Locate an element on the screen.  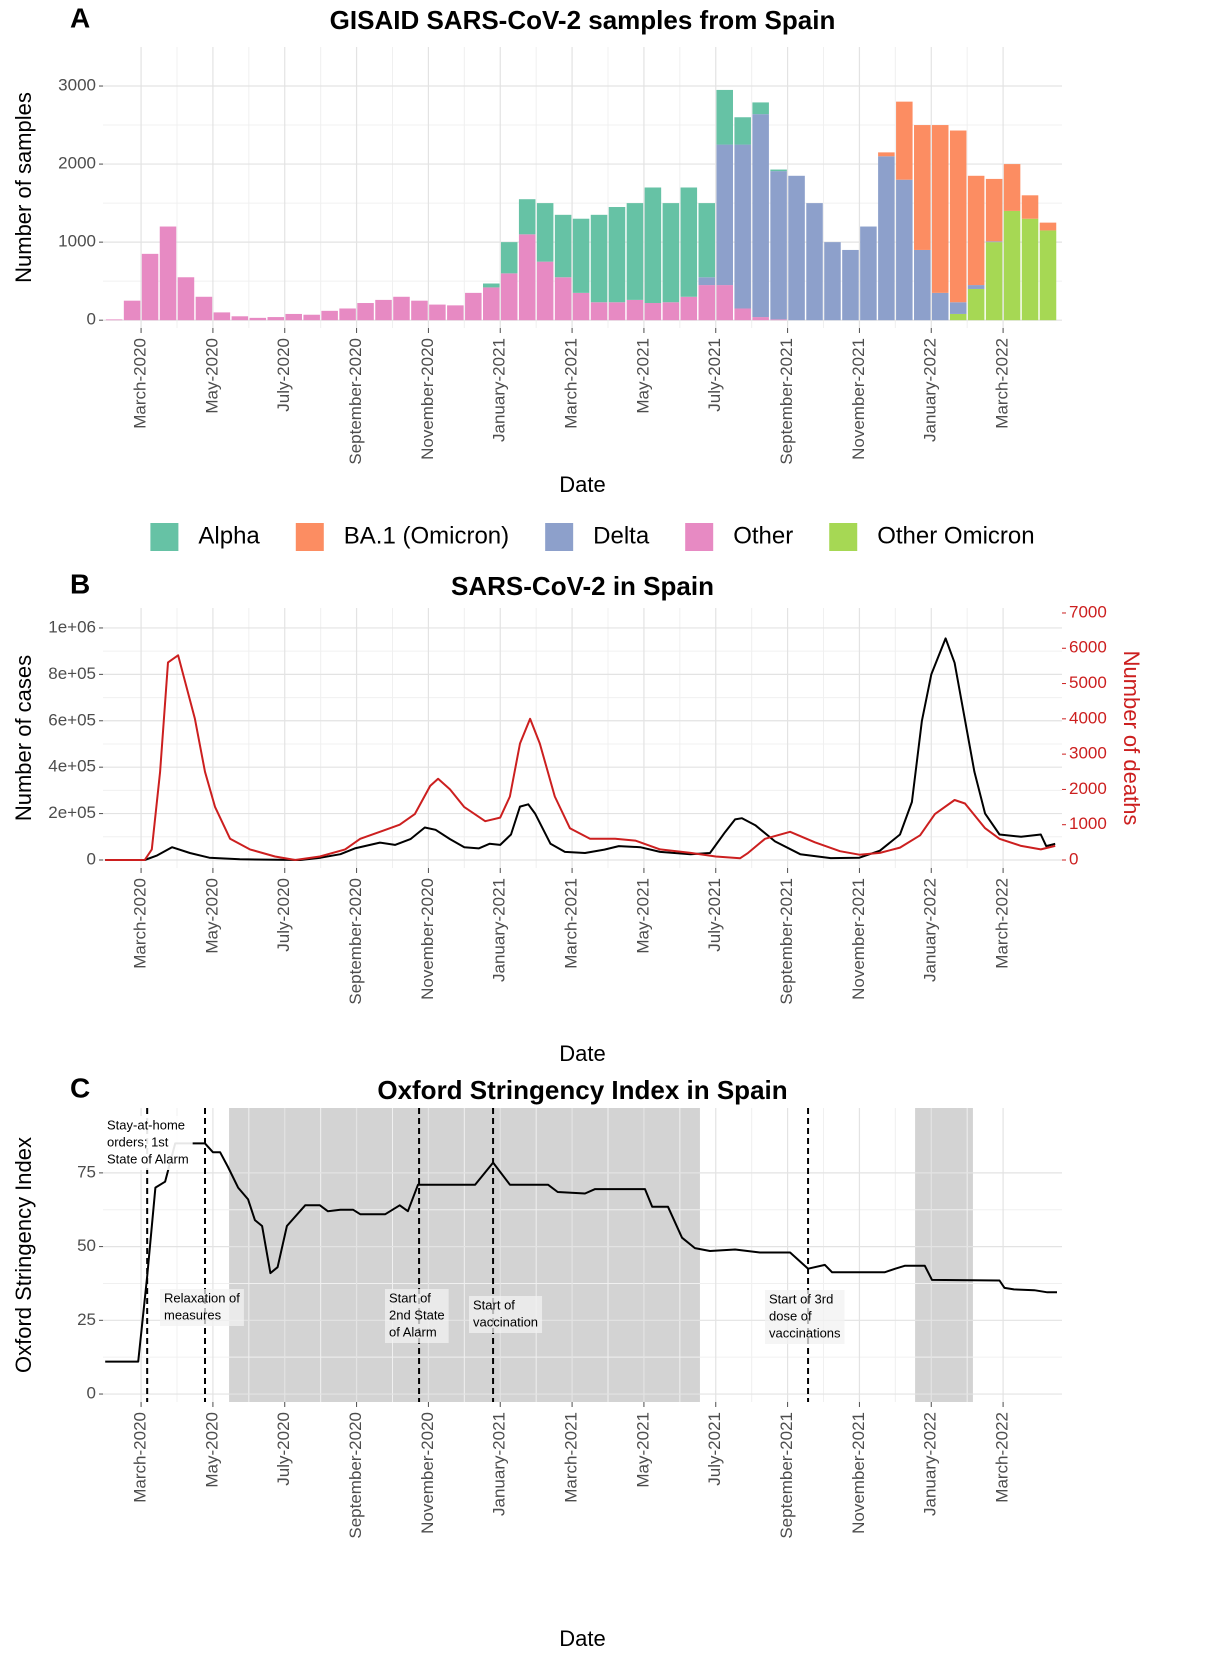
x-tick-label: May-2021 is located at coordinates (642, 1450).